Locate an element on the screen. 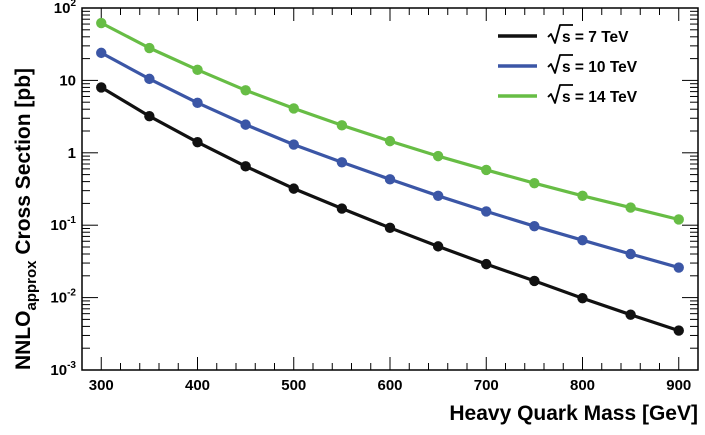 This screenshot has width=705, height=435. x-axis-title: Heavy Quark Mass [GeV] is located at coordinates (573, 413).